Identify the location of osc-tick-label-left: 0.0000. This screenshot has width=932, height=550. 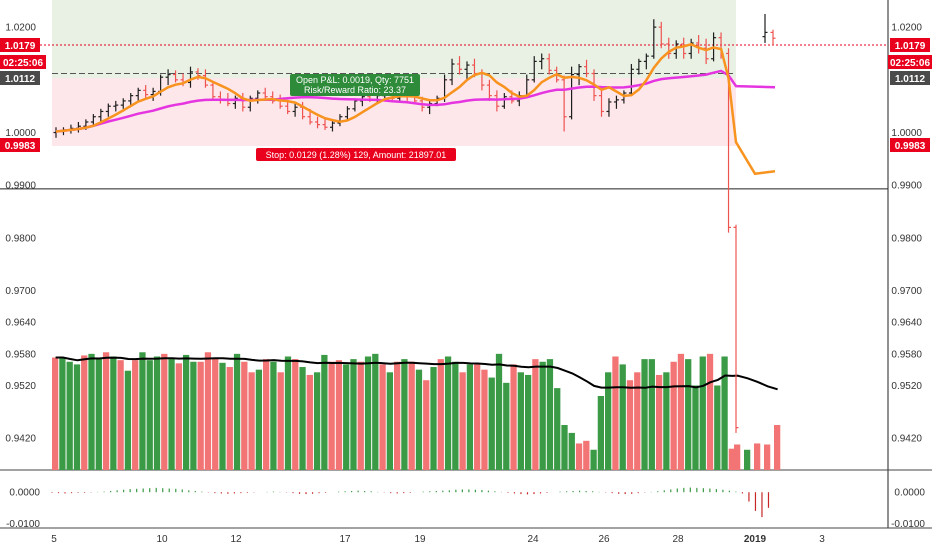
(24, 493).